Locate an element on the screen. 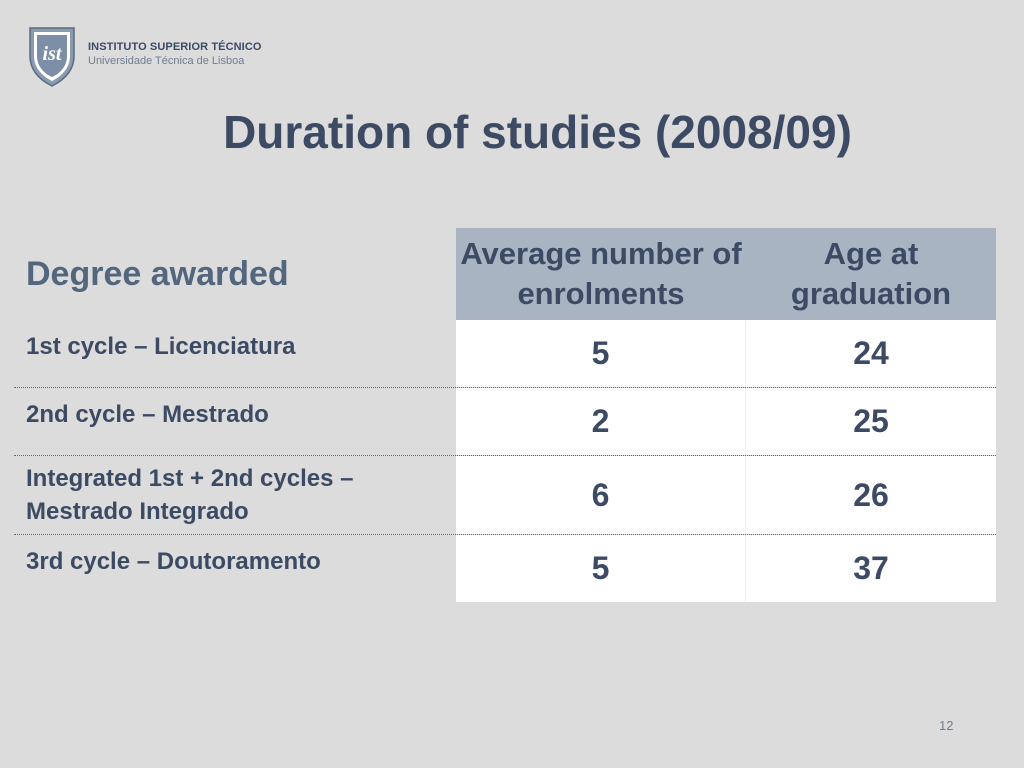 Image resolution: width=1024 pixels, height=768 pixels. table-row: 1st cycle – Licenciatura 5 24 is located at coordinates (505, 354).